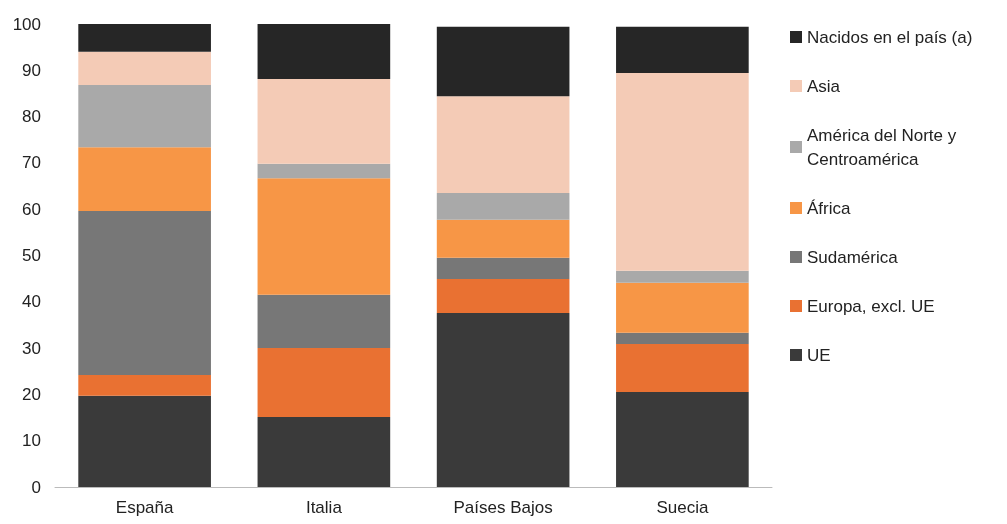 Image resolution: width=1007 pixels, height=524 pixels. Describe the element at coordinates (31, 348) in the screenshot. I see `y-tick-label: 30` at that location.